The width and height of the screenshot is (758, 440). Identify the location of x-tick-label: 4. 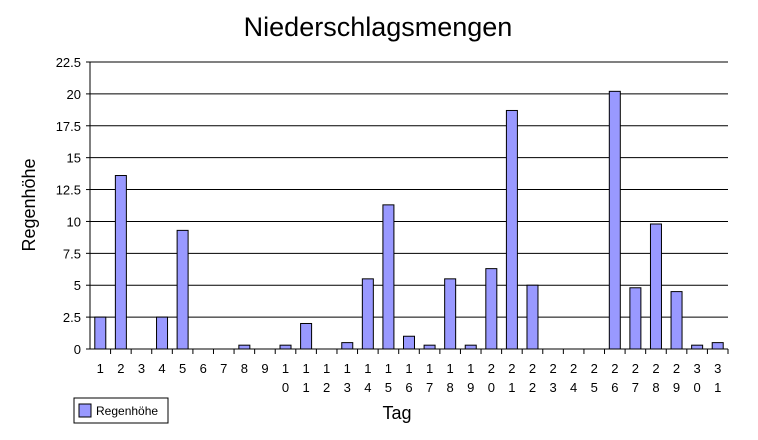
(161, 368).